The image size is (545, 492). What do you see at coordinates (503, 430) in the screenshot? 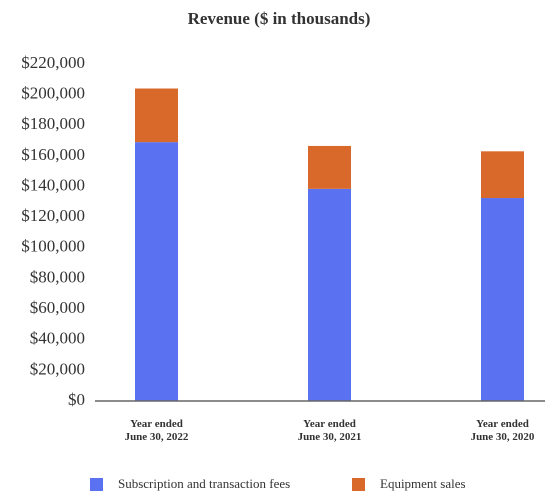
I see `x-tick-label: Year ended June 30, 2020` at bounding box center [503, 430].